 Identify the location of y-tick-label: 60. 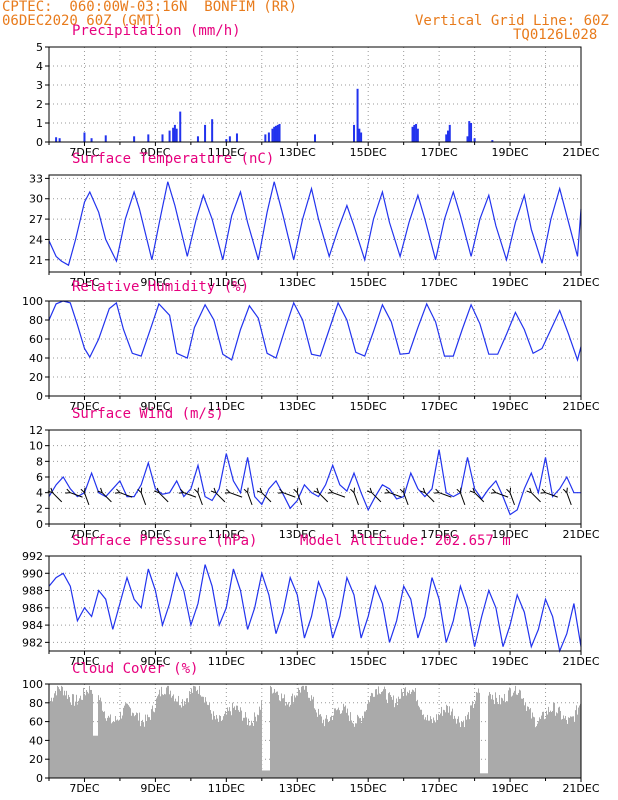
(36, 339).